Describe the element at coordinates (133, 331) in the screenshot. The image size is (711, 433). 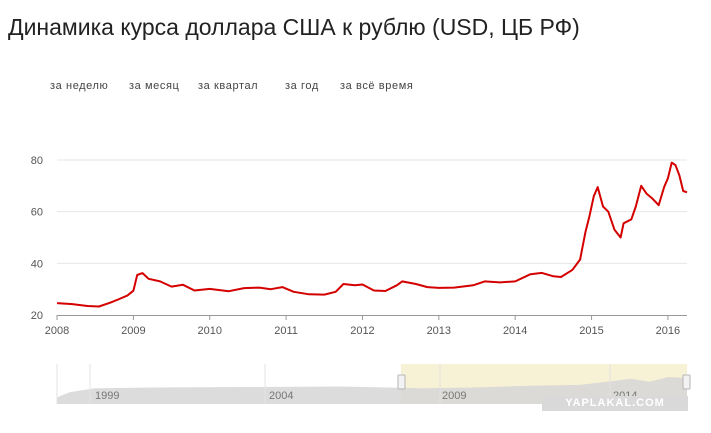
I see `x-tick-label: 2009` at that location.